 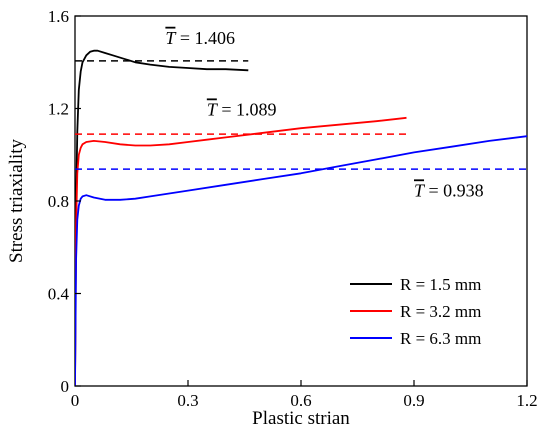 What do you see at coordinates (16, 200) in the screenshot?
I see `y-axis-title: Stress triaxiality` at bounding box center [16, 200].